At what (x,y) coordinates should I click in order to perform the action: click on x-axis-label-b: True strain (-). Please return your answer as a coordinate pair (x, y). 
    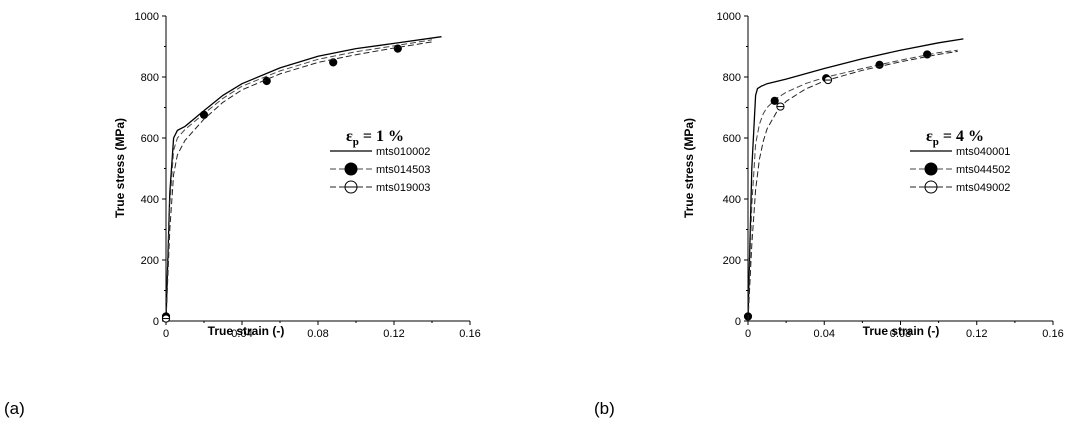
    Looking at the image, I should click on (901, 331).